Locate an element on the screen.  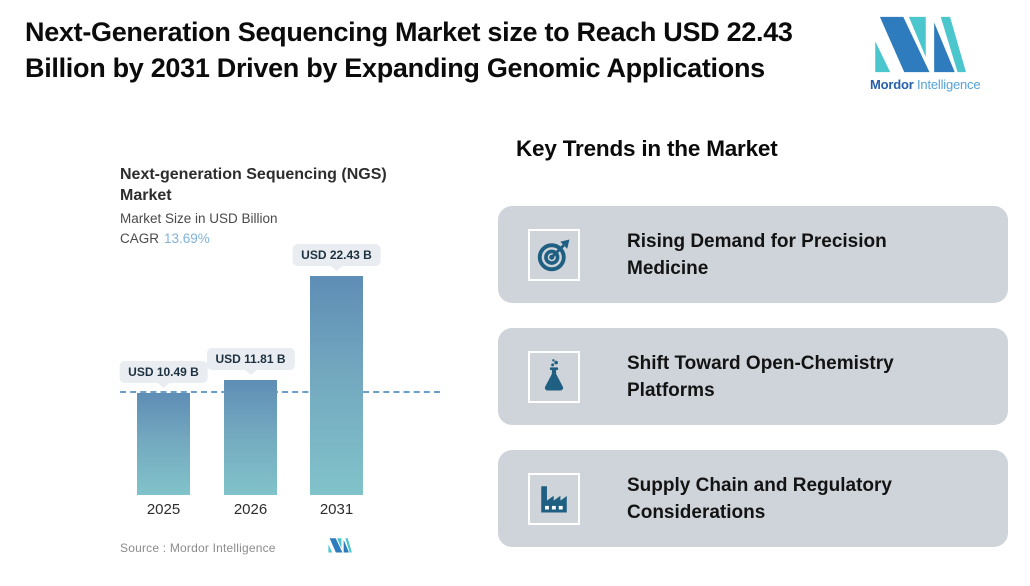
mordor-mini-logo-icon is located at coordinates (340, 545).